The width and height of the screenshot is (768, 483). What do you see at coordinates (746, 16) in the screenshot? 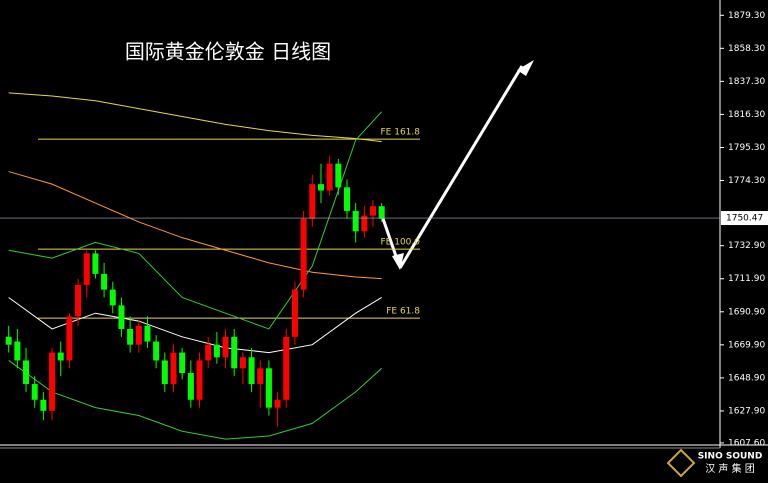
I see `y-tick-label: 1879.30` at bounding box center [746, 16].